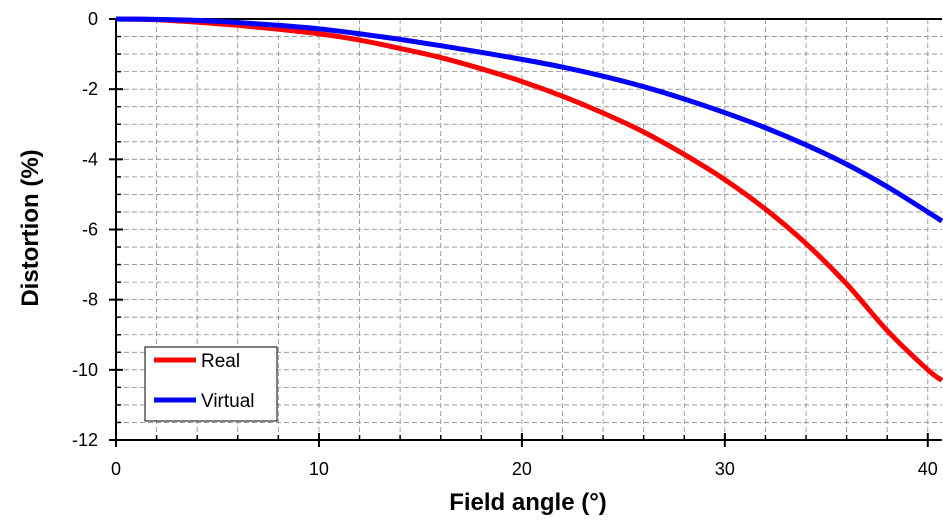 This screenshot has width=943, height=521. Describe the element at coordinates (211, 384) in the screenshot. I see `legend: Real Virtual` at that location.